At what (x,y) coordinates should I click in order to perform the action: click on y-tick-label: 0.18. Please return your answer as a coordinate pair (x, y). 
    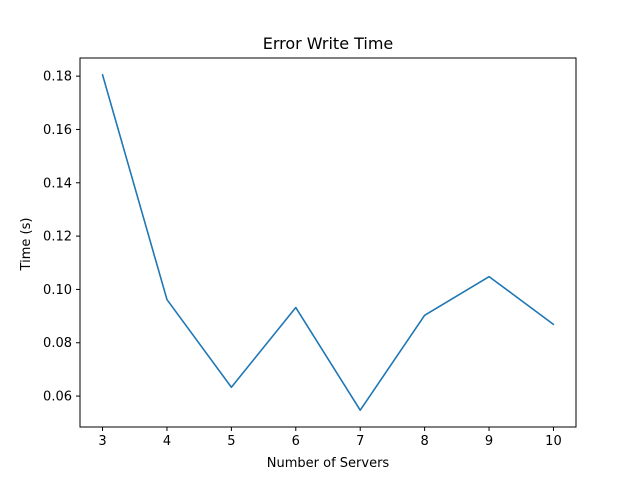
    Looking at the image, I should click on (57, 77).